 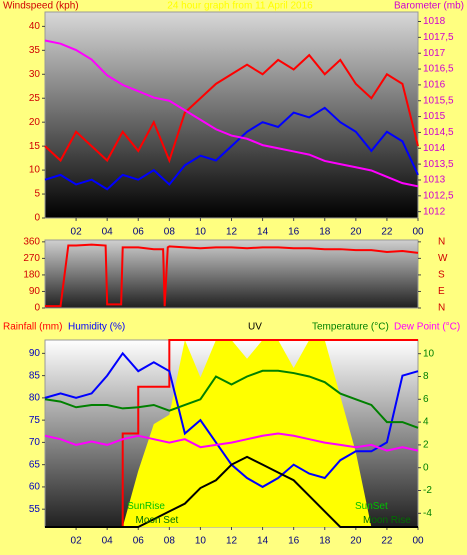 I want to click on annotation: SunRise, so click(x=146, y=506).